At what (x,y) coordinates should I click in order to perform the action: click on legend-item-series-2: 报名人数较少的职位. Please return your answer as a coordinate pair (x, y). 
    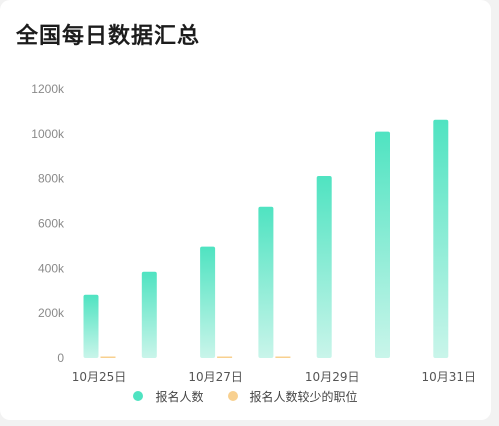
    Looking at the image, I should click on (292, 396).